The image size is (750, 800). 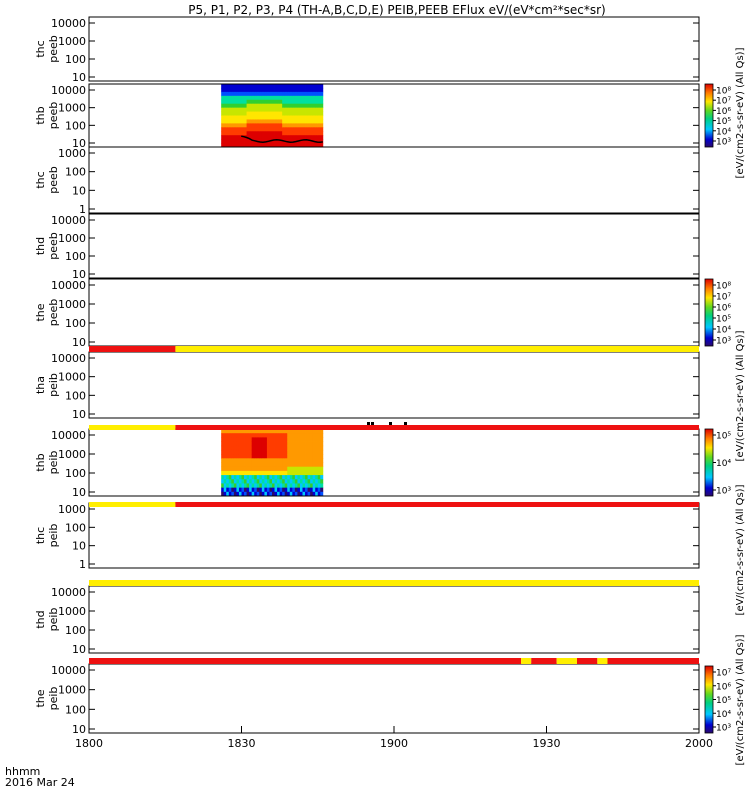 What do you see at coordinates (53, 463) in the screenshot?
I see `panel-data-label: peib` at bounding box center [53, 463].